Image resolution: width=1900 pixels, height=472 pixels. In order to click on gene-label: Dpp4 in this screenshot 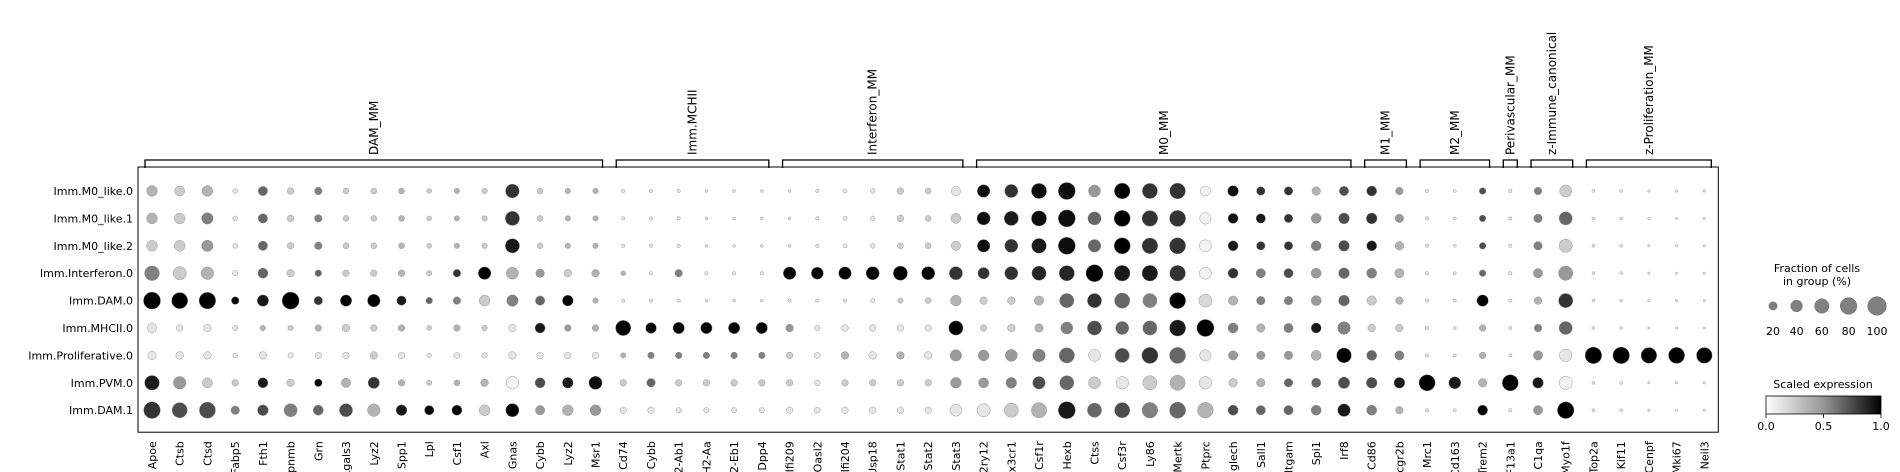, I will do `click(762, 455)`.